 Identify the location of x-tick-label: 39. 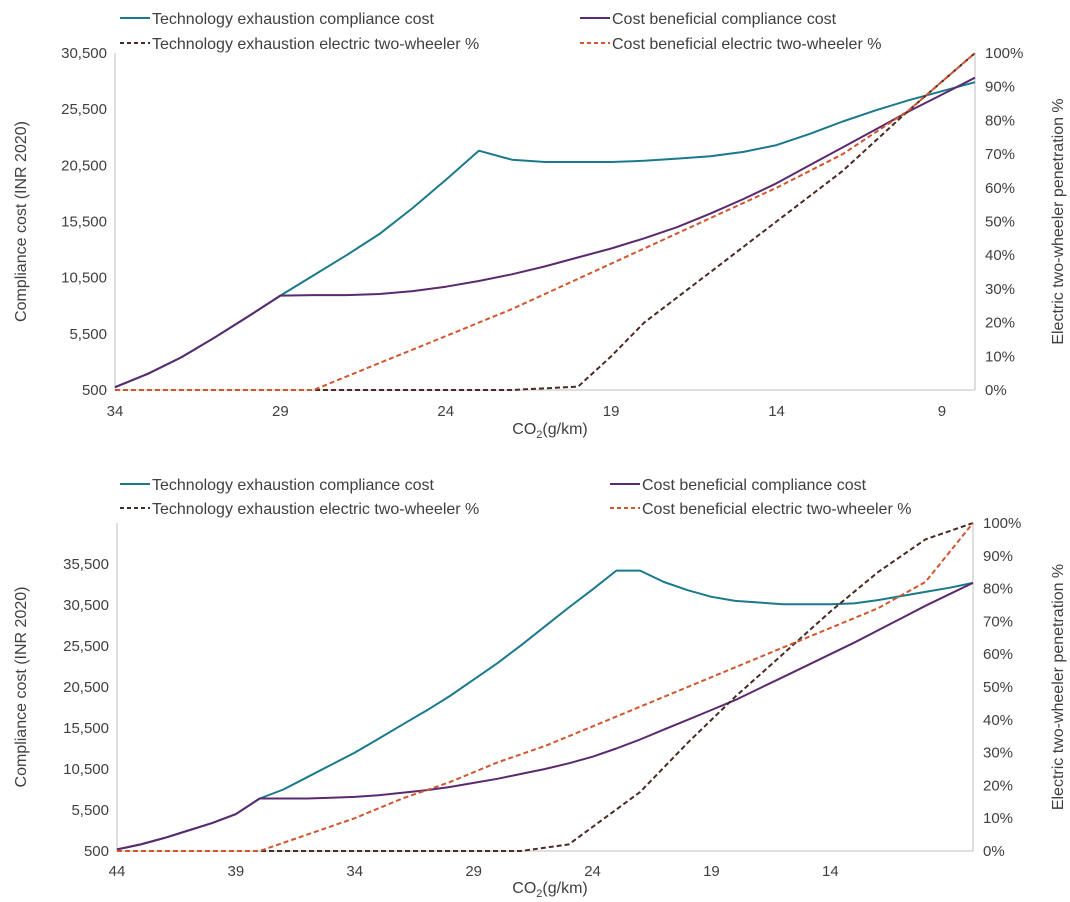
(236, 871).